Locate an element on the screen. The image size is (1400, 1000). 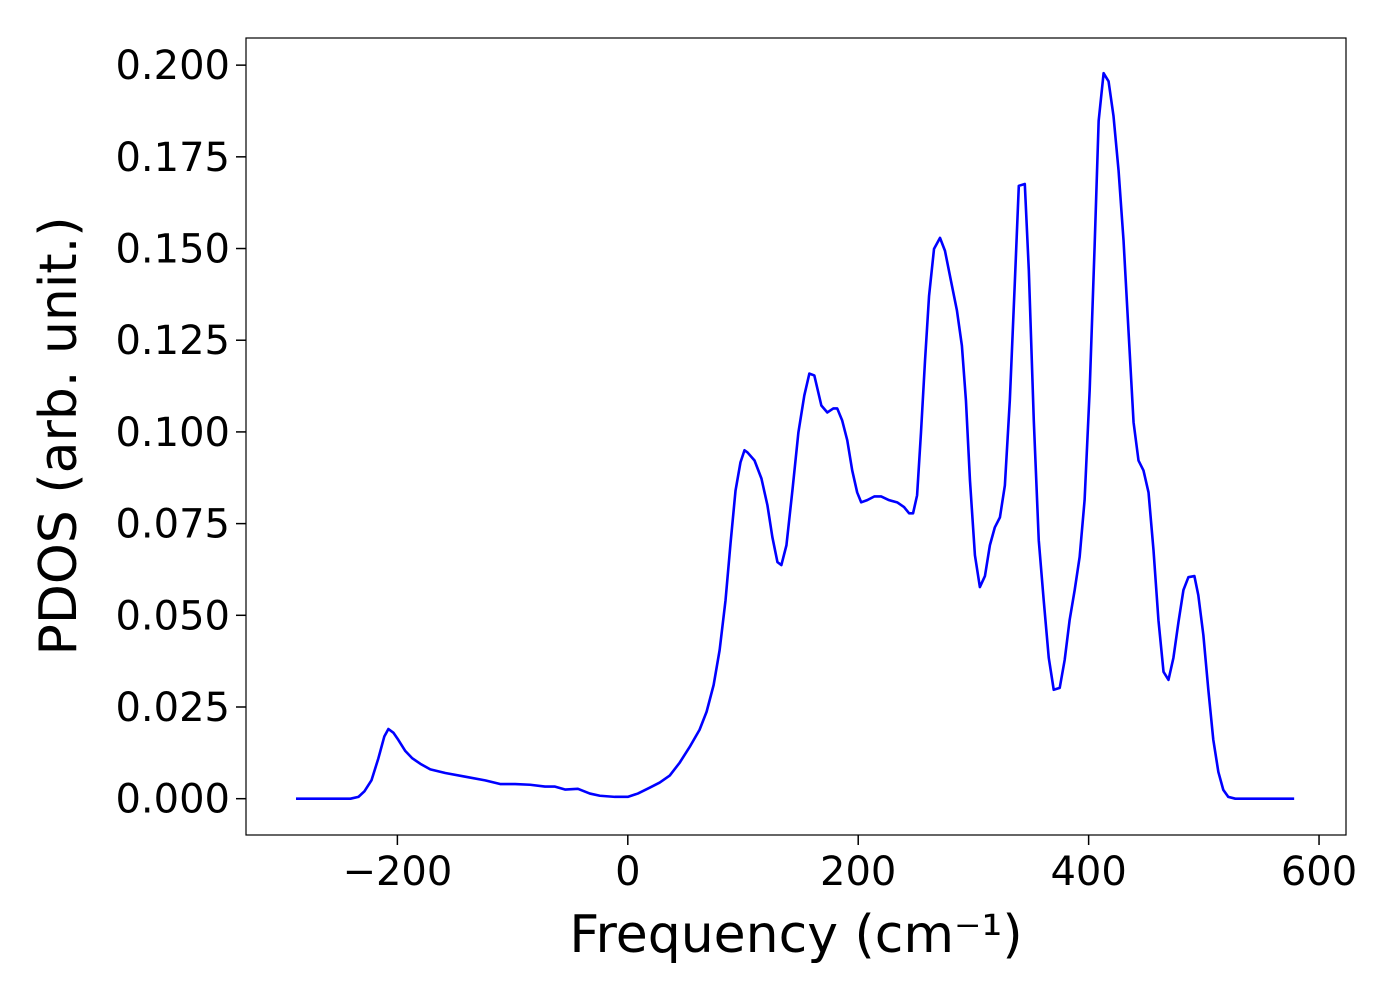
y-tick-label: 0.100 is located at coordinates (172, 433).